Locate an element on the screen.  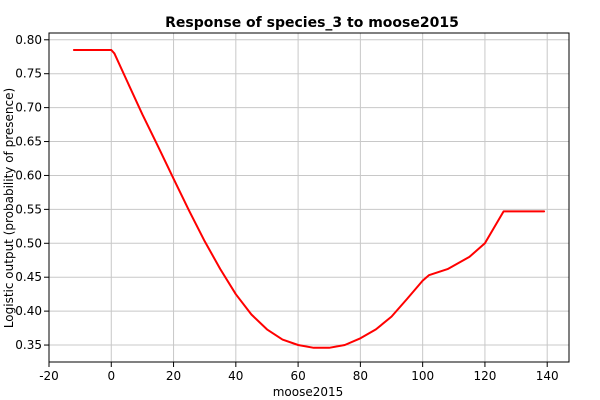
y-tick-label: 0.70 is located at coordinates (28, 108).